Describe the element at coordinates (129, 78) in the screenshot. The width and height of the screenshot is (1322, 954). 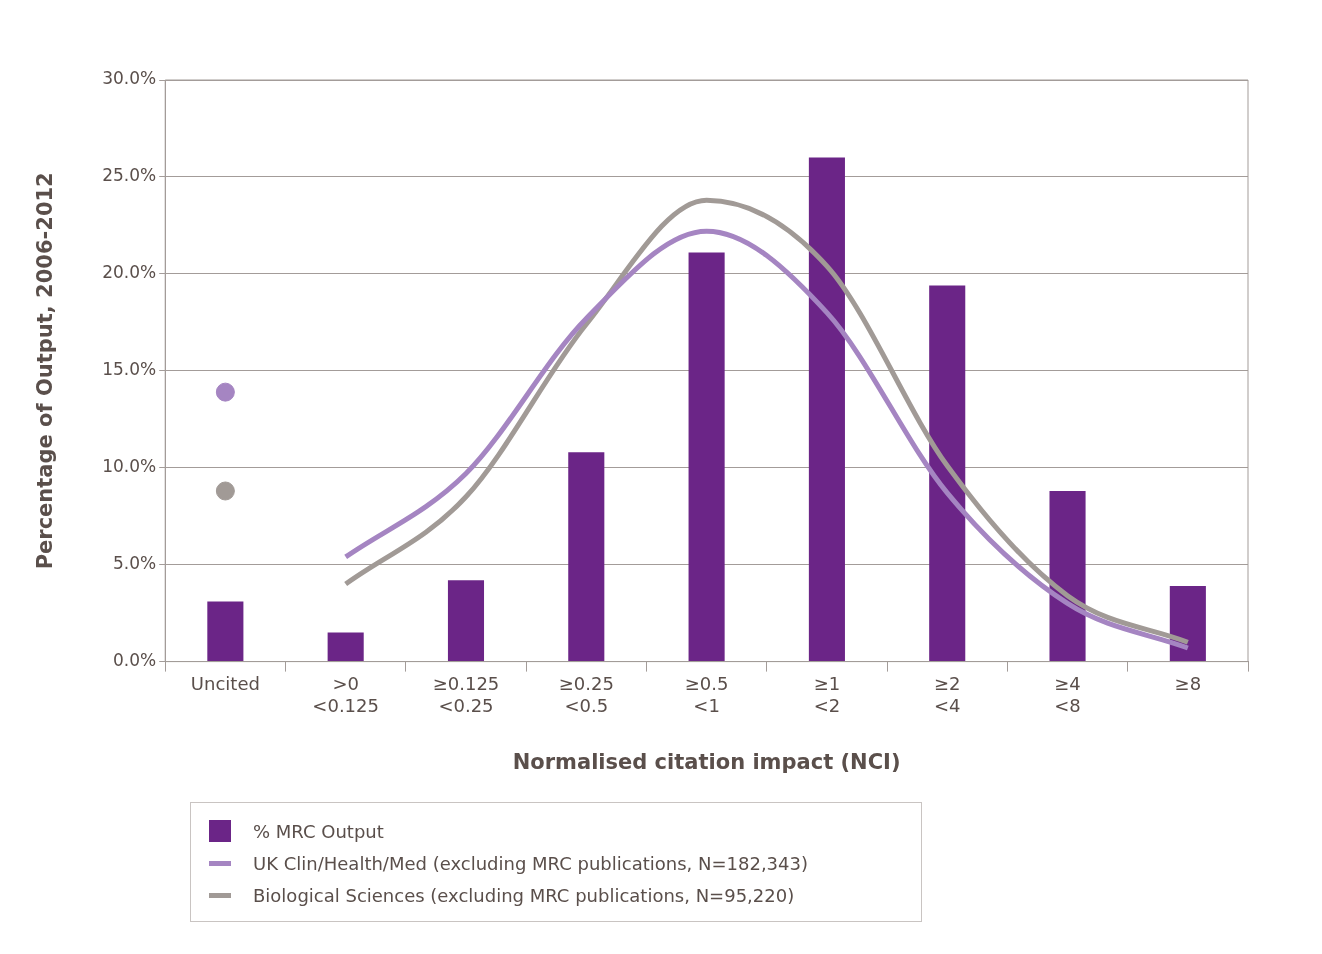
I see `y-tick-label: 30.0%` at that location.